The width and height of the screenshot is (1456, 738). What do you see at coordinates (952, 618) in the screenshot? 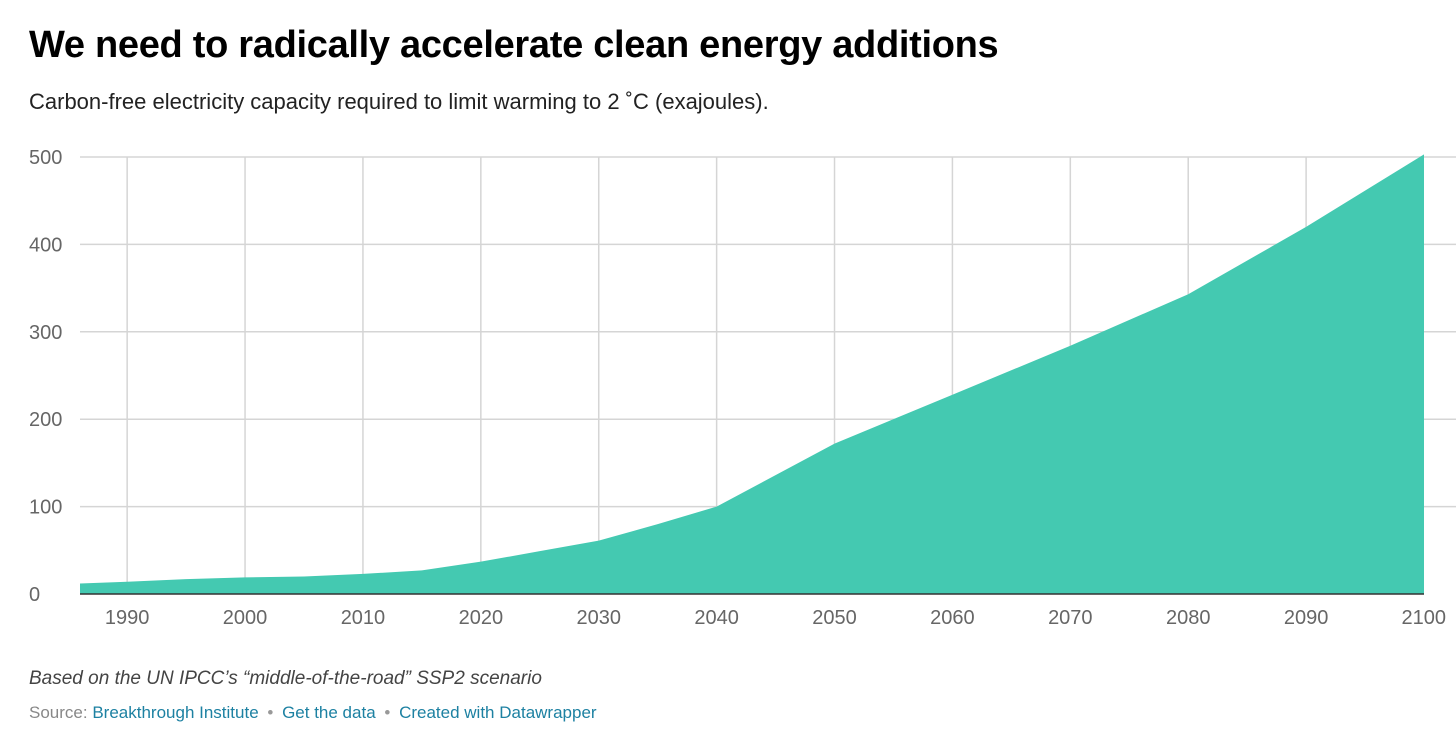
I see `x-tick-label: 2060` at bounding box center [952, 618].